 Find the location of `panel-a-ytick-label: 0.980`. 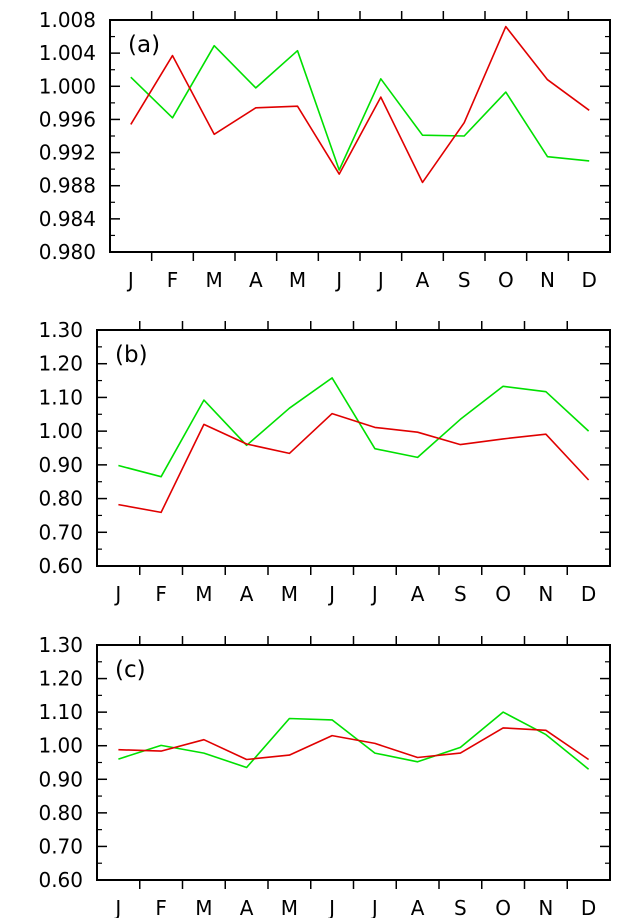

panel-a-ytick-label: 0.980 is located at coordinates (67, 252).